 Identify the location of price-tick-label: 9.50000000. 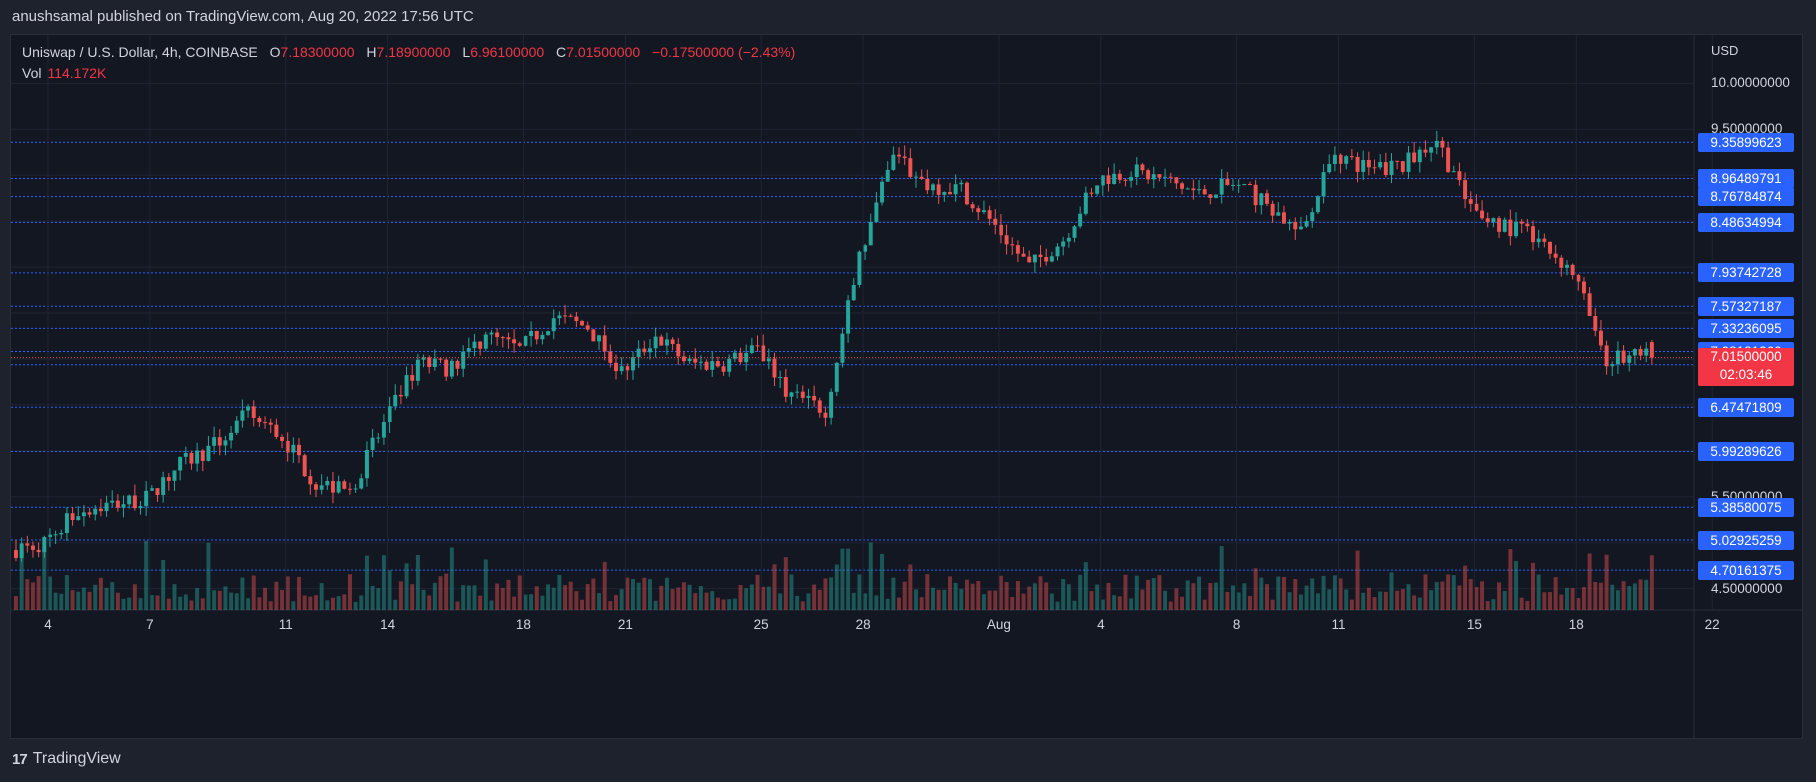
(1747, 129).